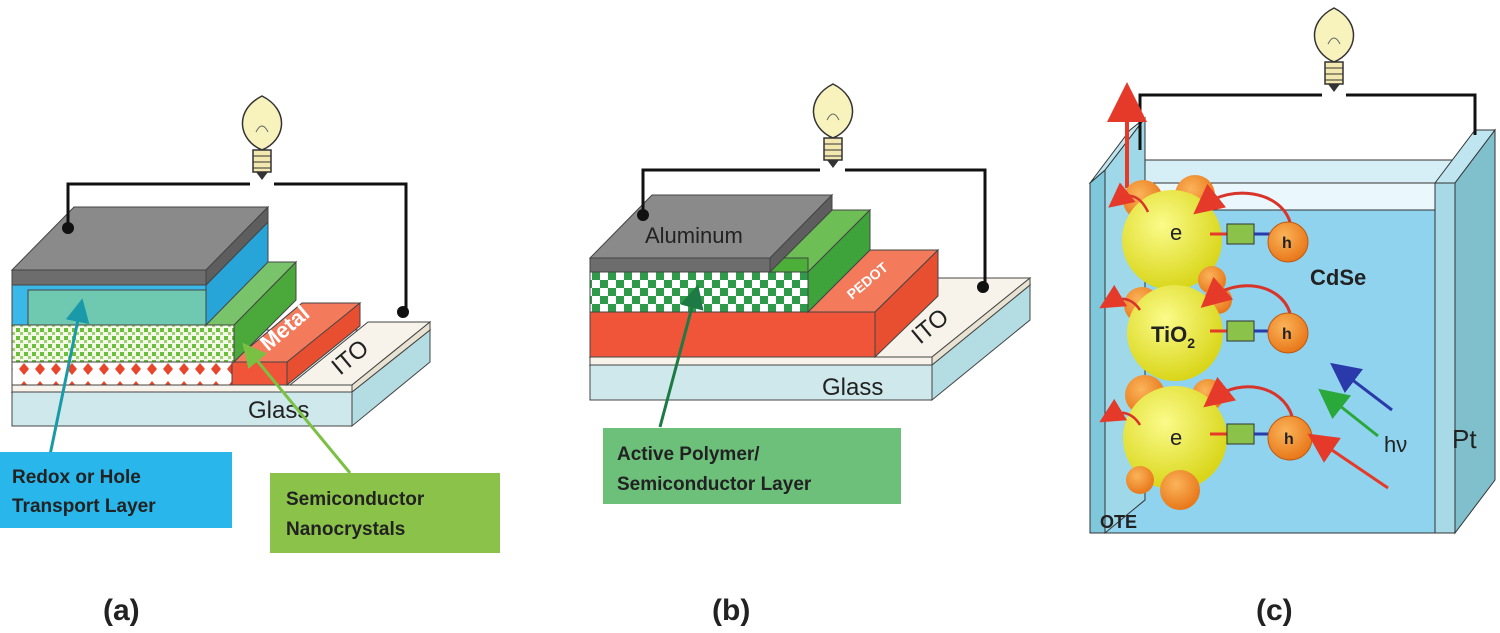 This screenshot has width=1500, height=633. Describe the element at coordinates (1129, 197) in the screenshot. I see `inject-arrow-top` at that location.